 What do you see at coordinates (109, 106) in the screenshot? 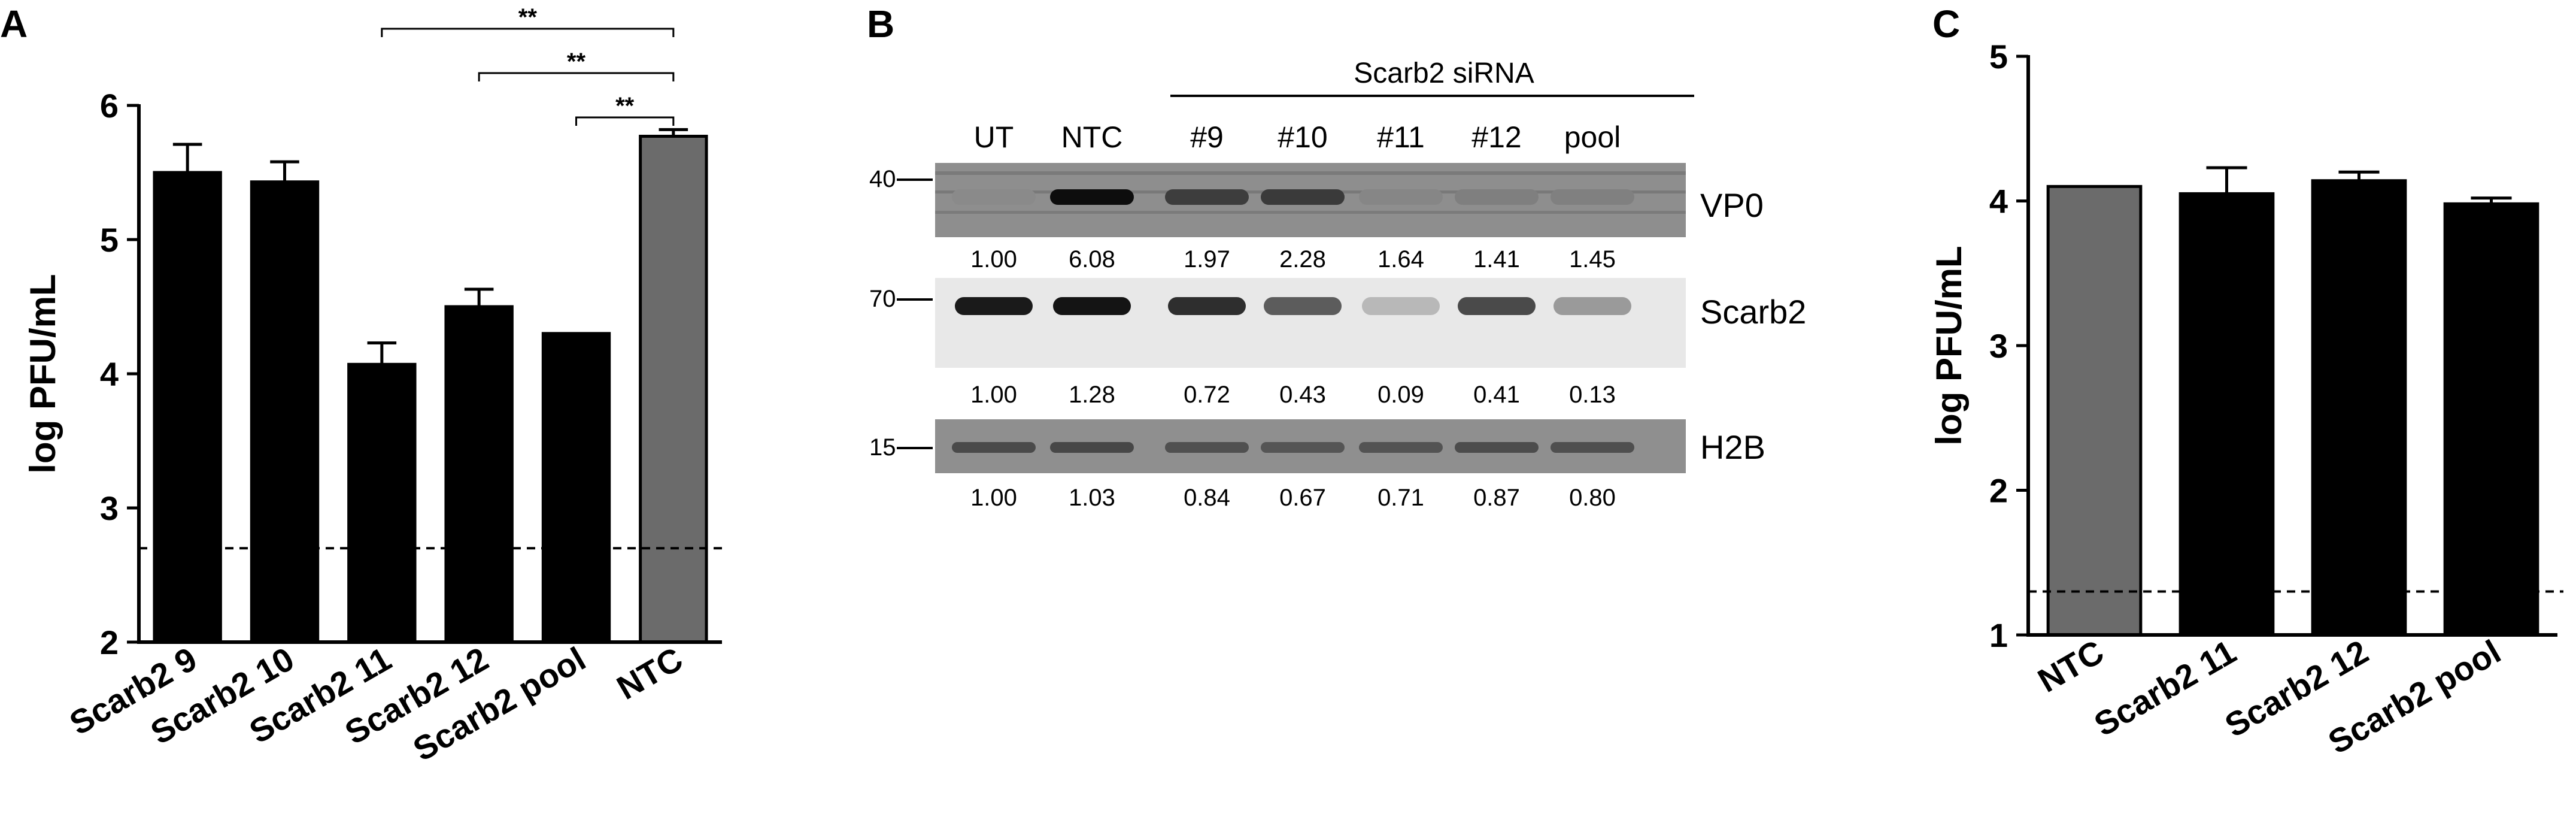
I see `y-tick-label: 6` at bounding box center [109, 106].